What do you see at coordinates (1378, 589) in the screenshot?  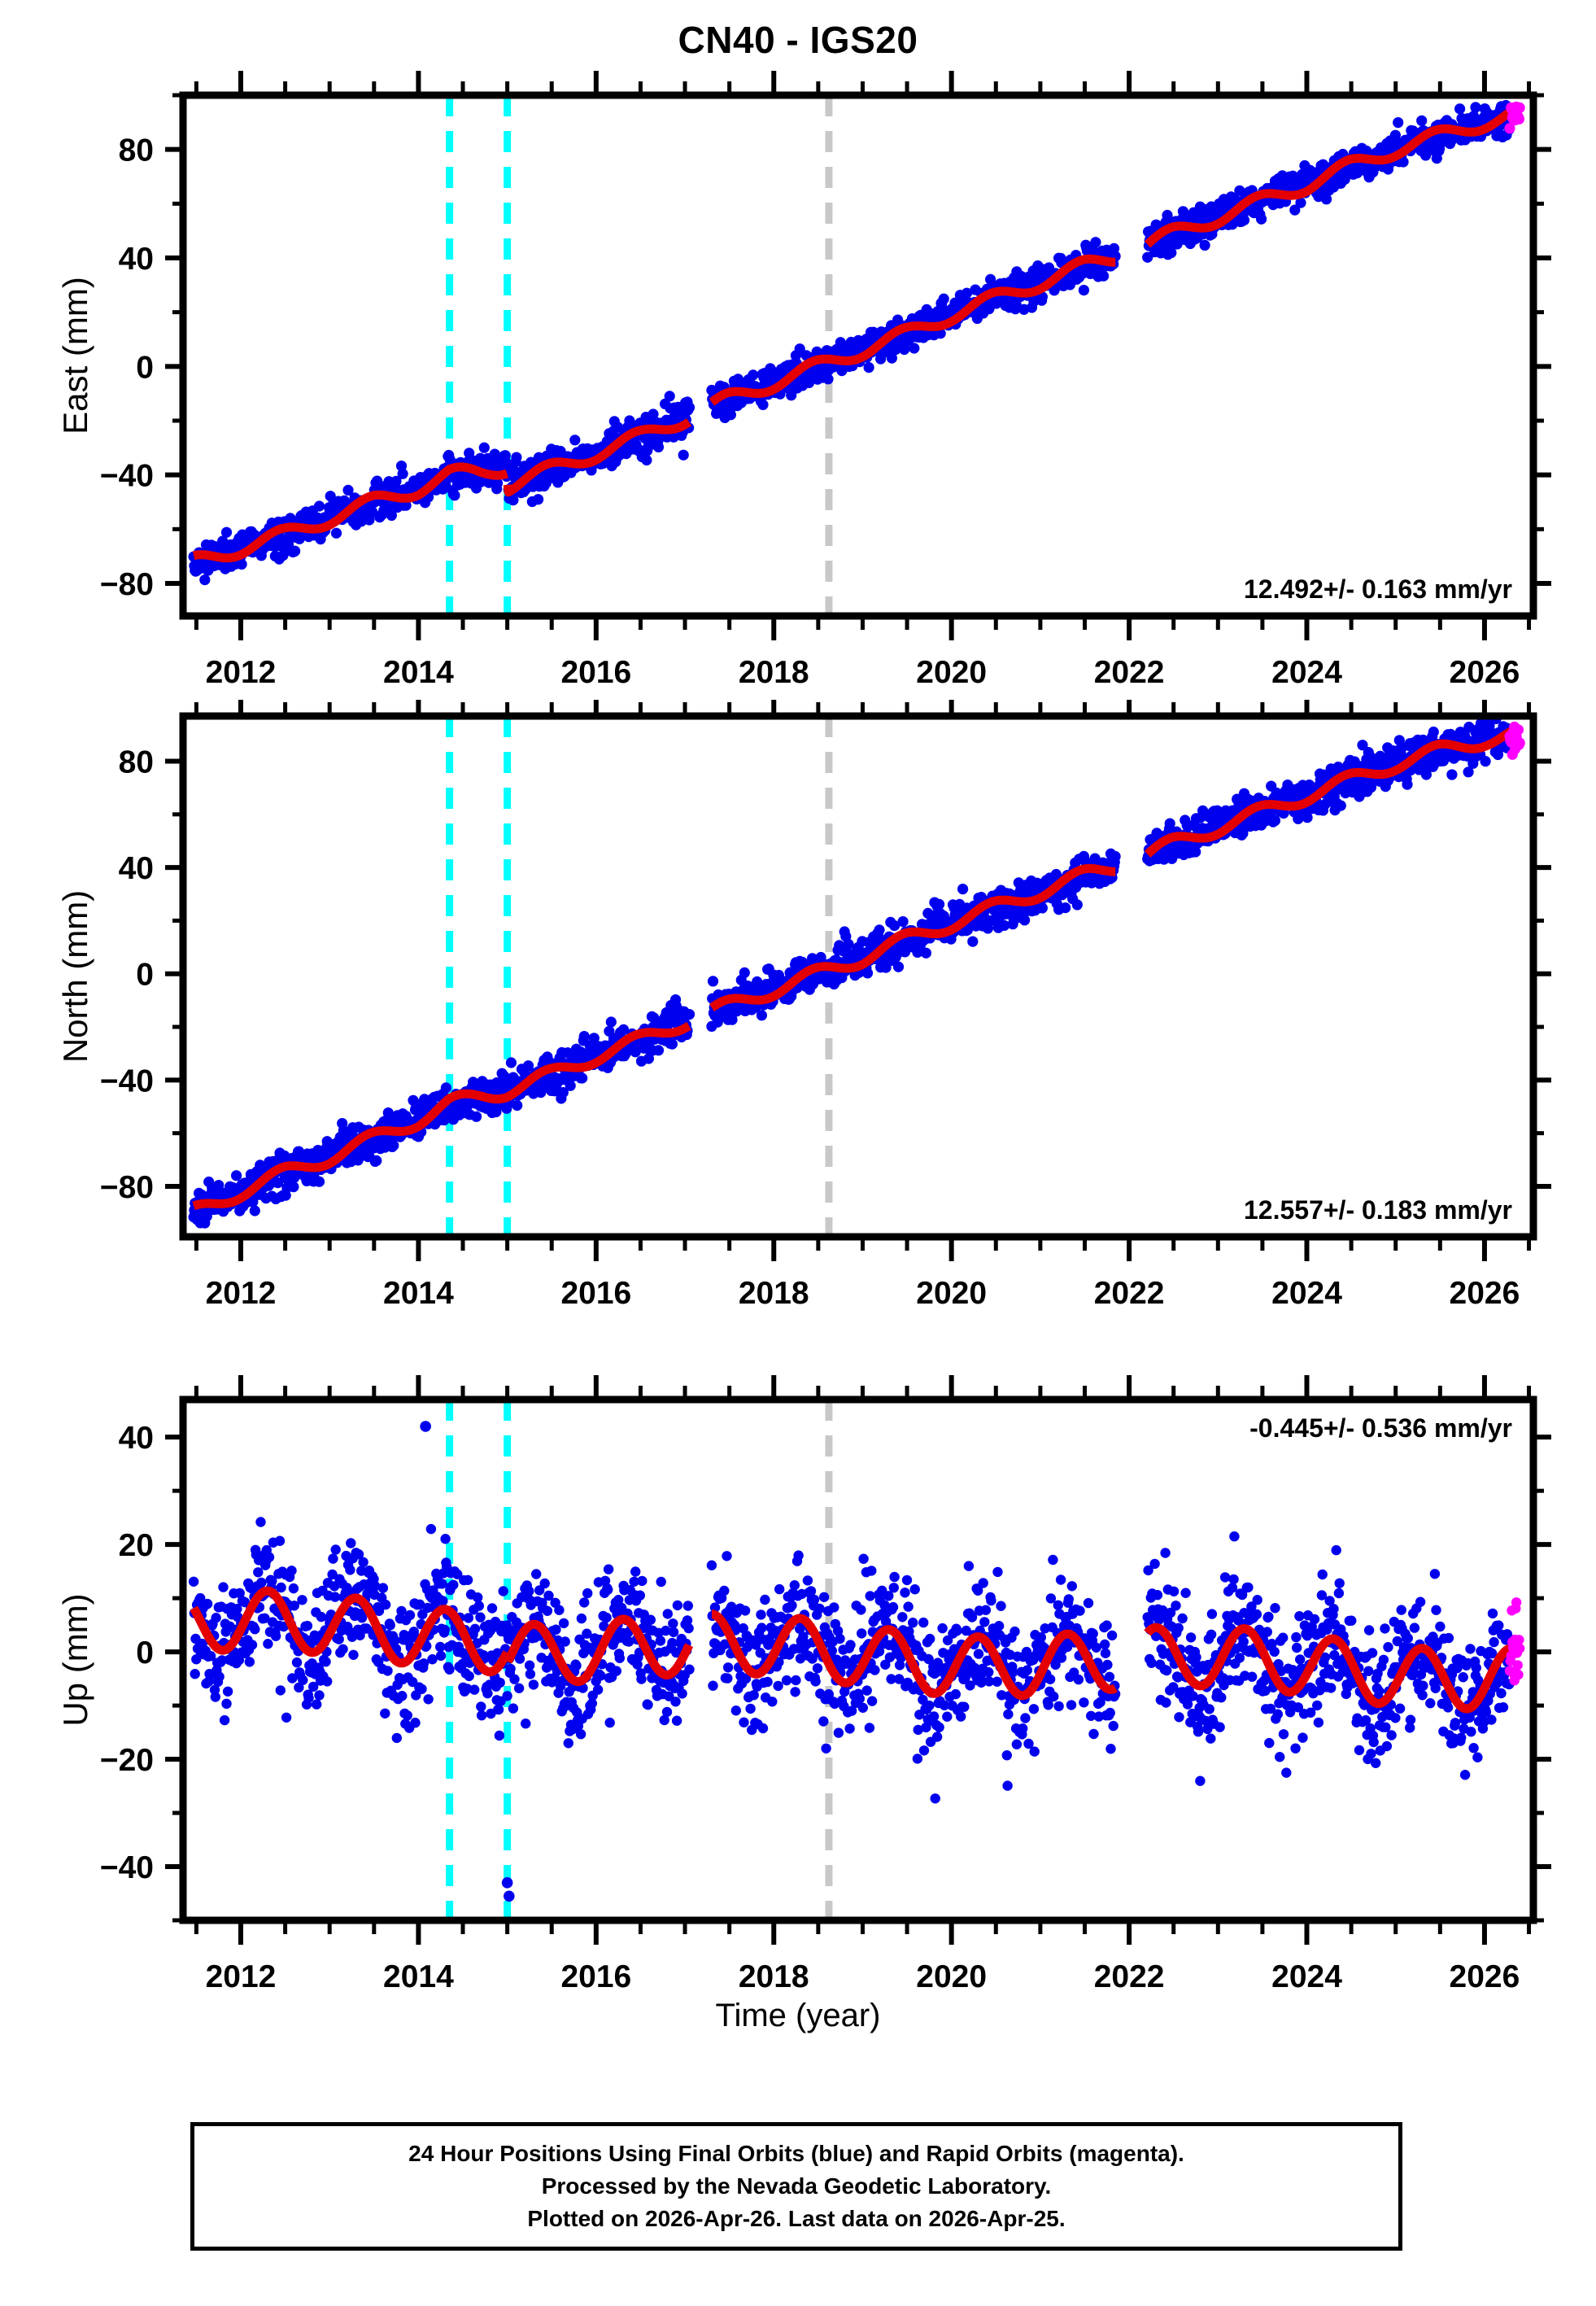 I see `rate-annotation: 12.492+/- 0.163 mm/yr` at bounding box center [1378, 589].